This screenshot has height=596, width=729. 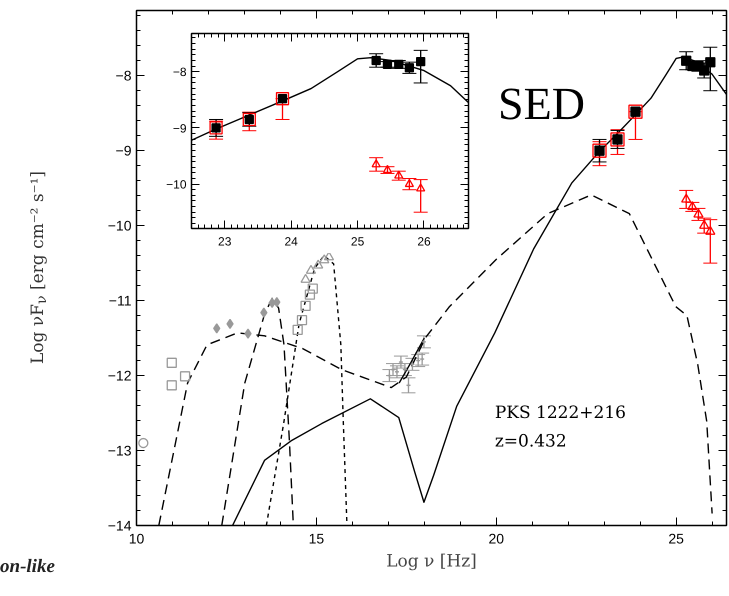 What do you see at coordinates (136, 538) in the screenshot?
I see `x-tick-label: 10` at bounding box center [136, 538].